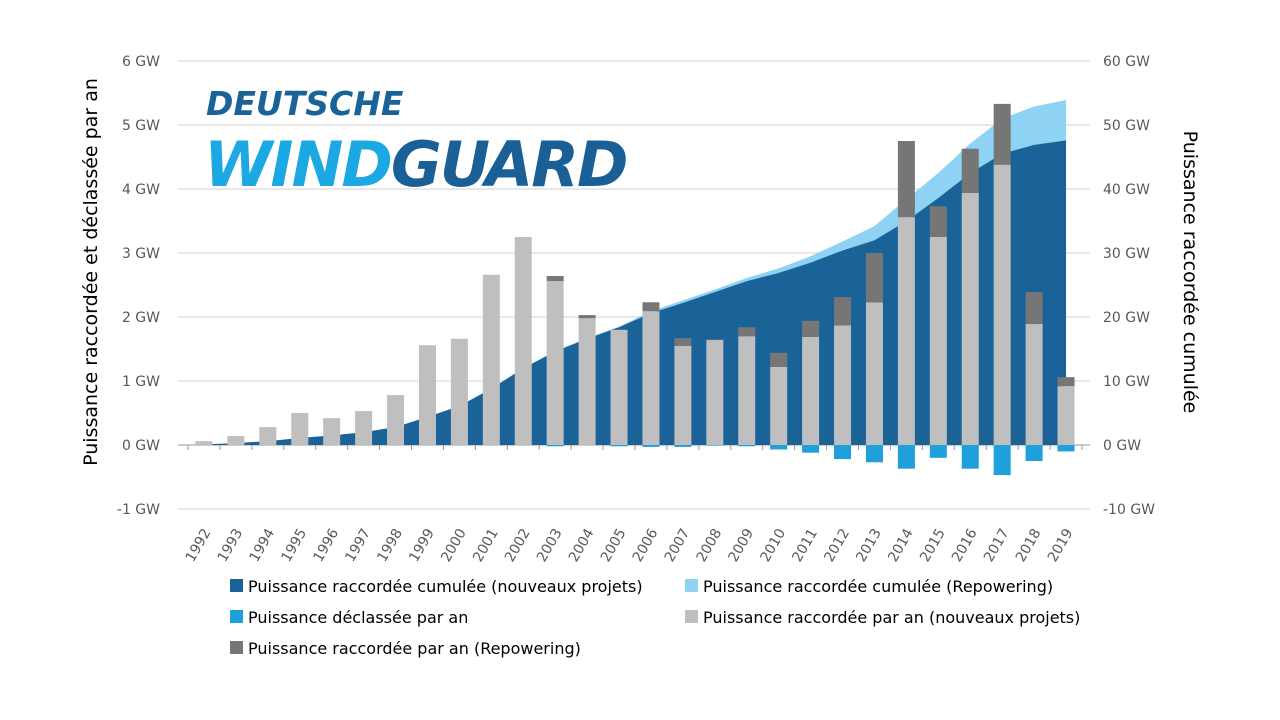 The image size is (1280, 720). Describe the element at coordinates (509, 164) in the screenshot. I see `logo-guard: GUARD` at that location.